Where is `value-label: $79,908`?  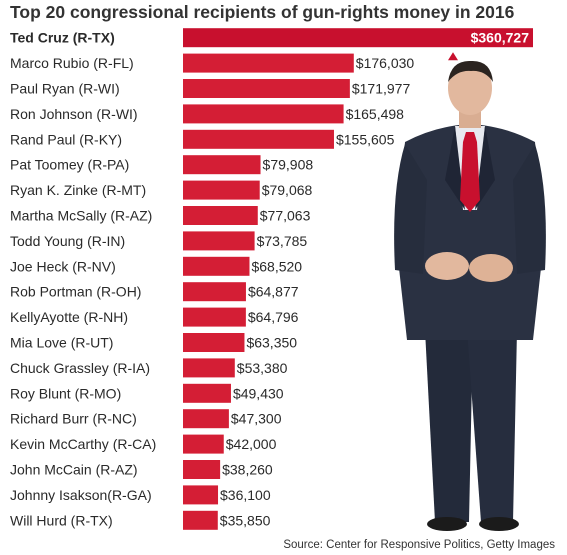
value-label: $79,908 is located at coordinates (288, 165).